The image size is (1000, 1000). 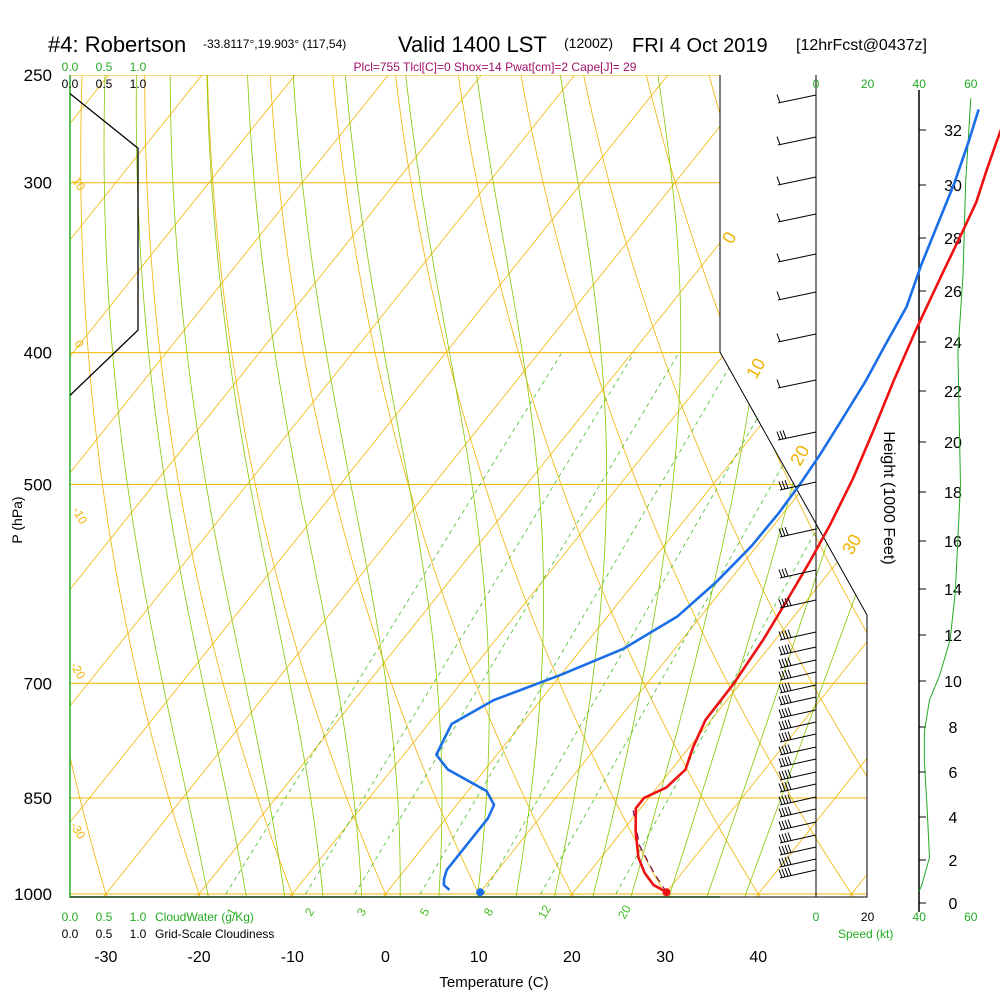 I want to click on pressure-tick: 500, so click(x=38, y=485).